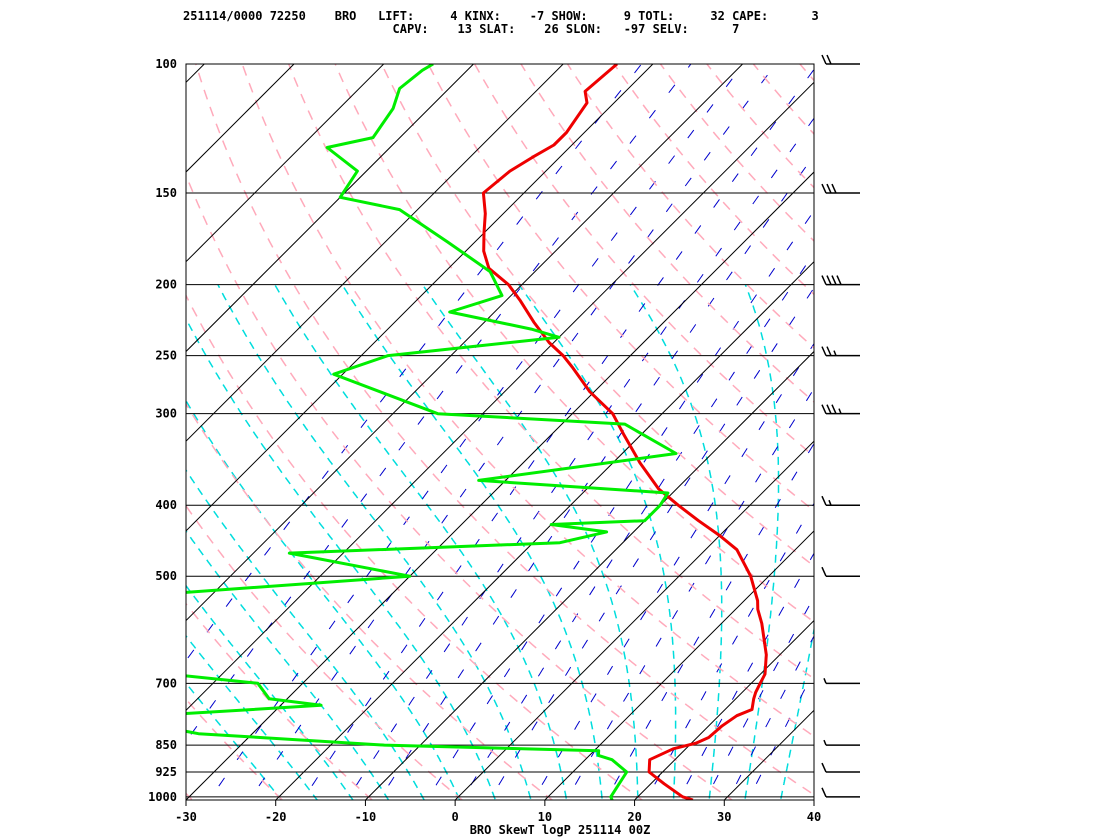  What do you see at coordinates (166, 505) in the screenshot?
I see `pressure-tick-label: 400` at bounding box center [166, 505].